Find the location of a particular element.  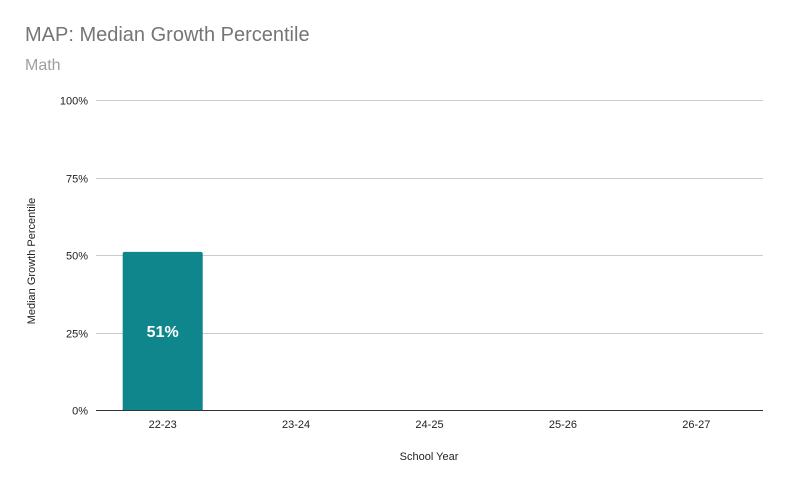

chart-subtitle: Math is located at coordinates (43, 65).